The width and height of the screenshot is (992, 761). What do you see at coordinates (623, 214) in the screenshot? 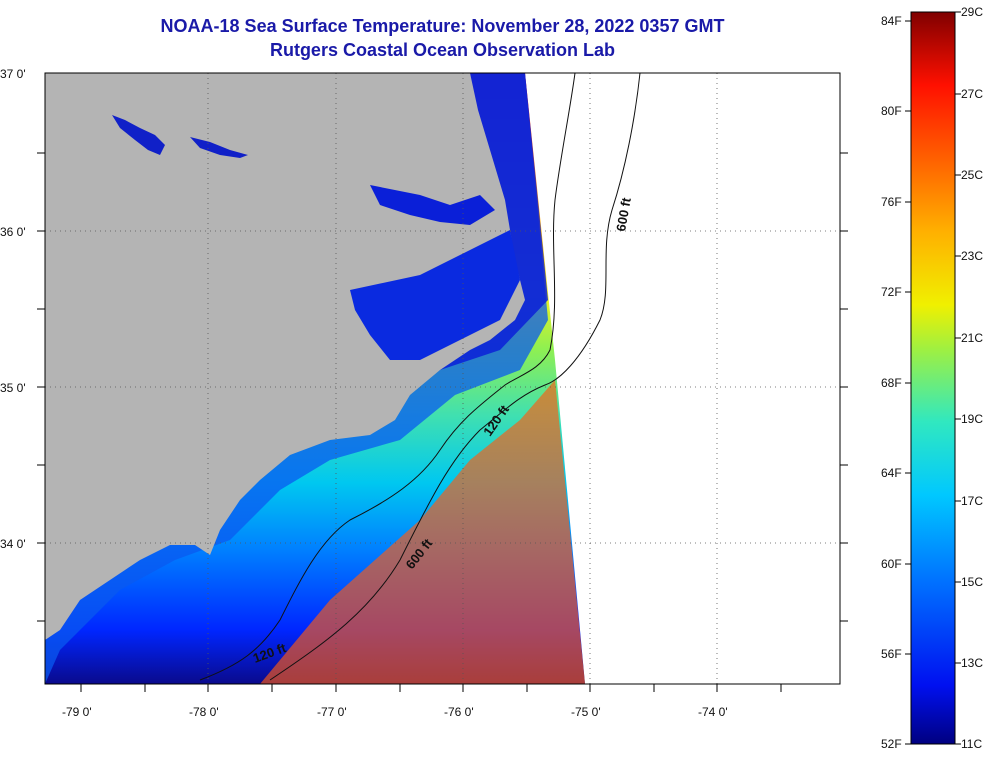
I see `contour-label-600-north: 600 ft` at bounding box center [623, 214].